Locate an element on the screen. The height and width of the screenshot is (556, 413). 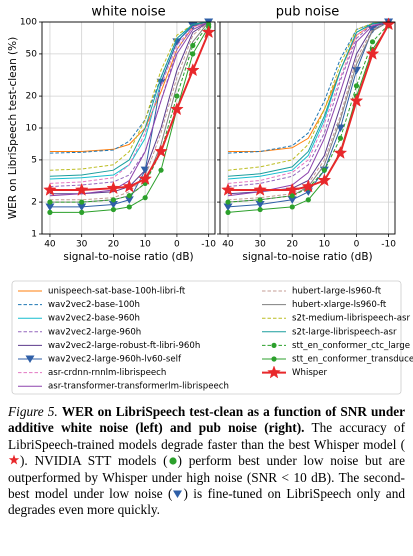
legend-label: unispeech-sat-base-100h-libri-ft is located at coordinates (117, 292).